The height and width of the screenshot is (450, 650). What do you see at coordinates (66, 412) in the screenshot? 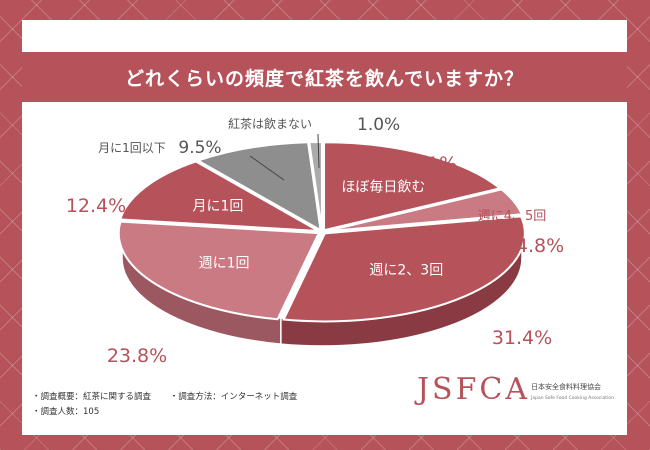
I see `survey-count: ・調査人数：105` at bounding box center [66, 412].